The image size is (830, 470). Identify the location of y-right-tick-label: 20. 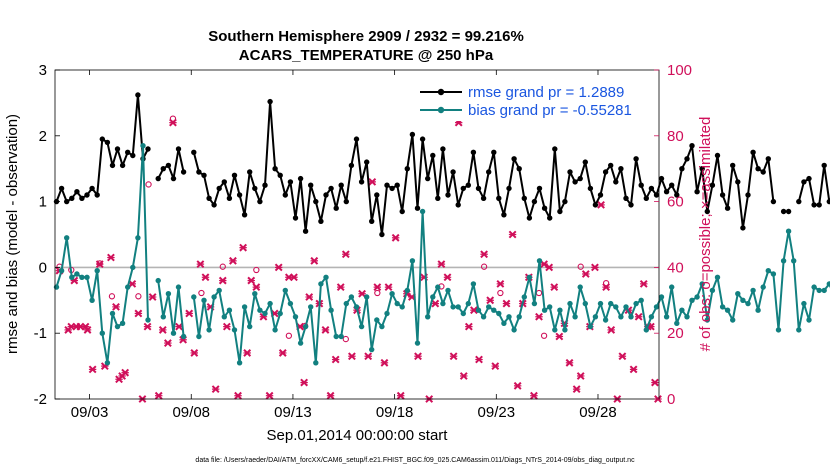
(675, 333).